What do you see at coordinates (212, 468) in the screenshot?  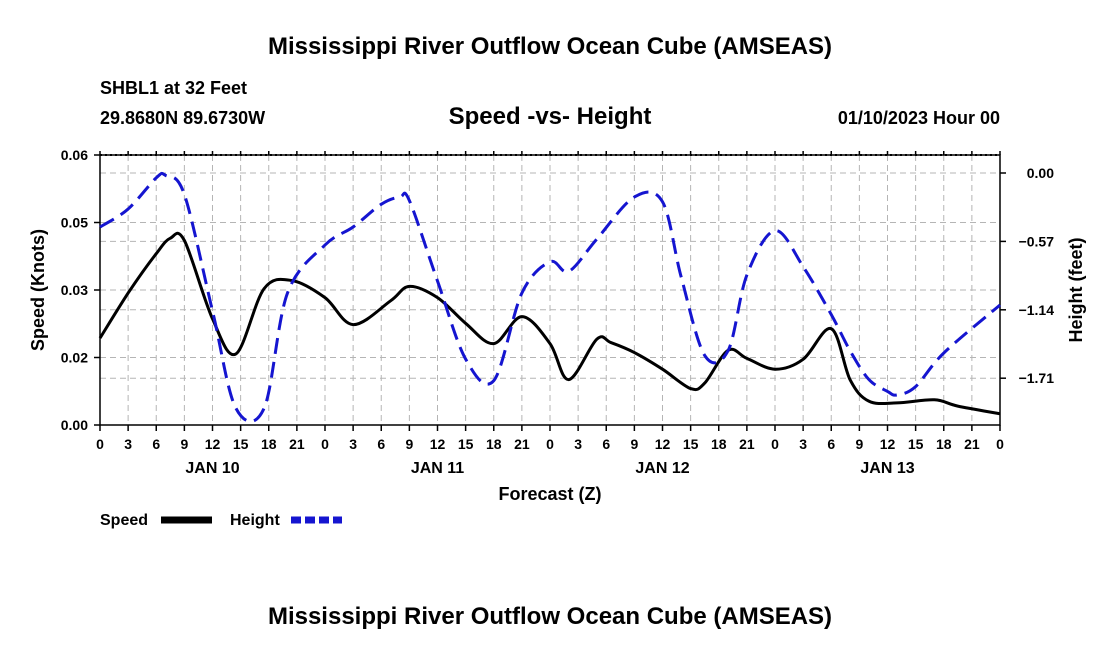 I see `day-label: JAN 10` at bounding box center [212, 468].